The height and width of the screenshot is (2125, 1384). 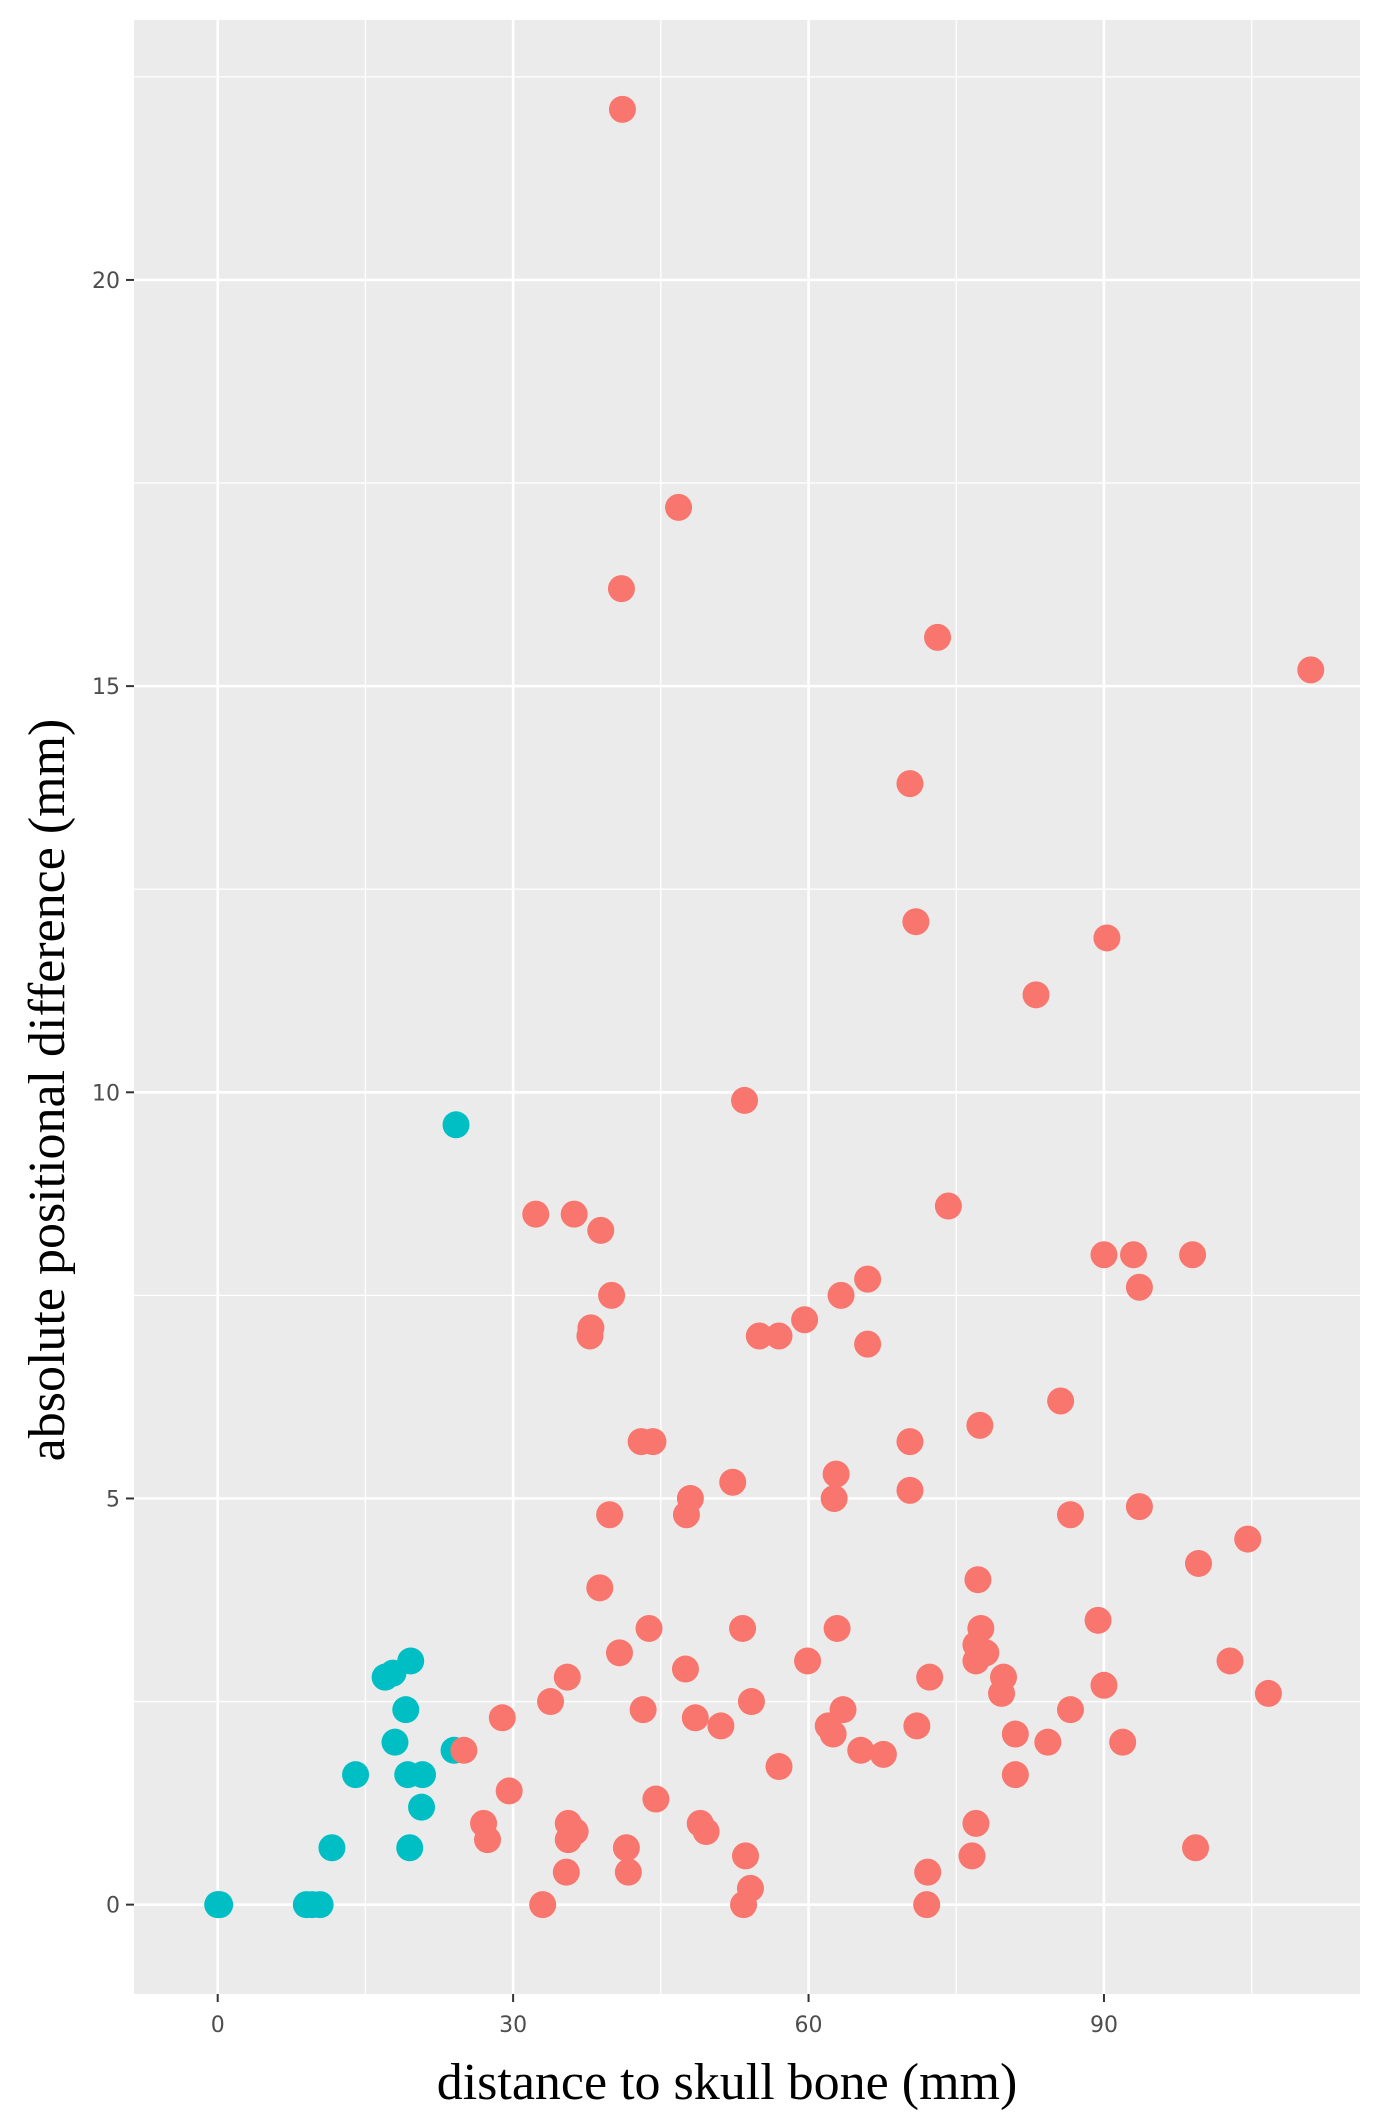 I want to click on x-tick-label: 90, so click(x=1104, y=2025).